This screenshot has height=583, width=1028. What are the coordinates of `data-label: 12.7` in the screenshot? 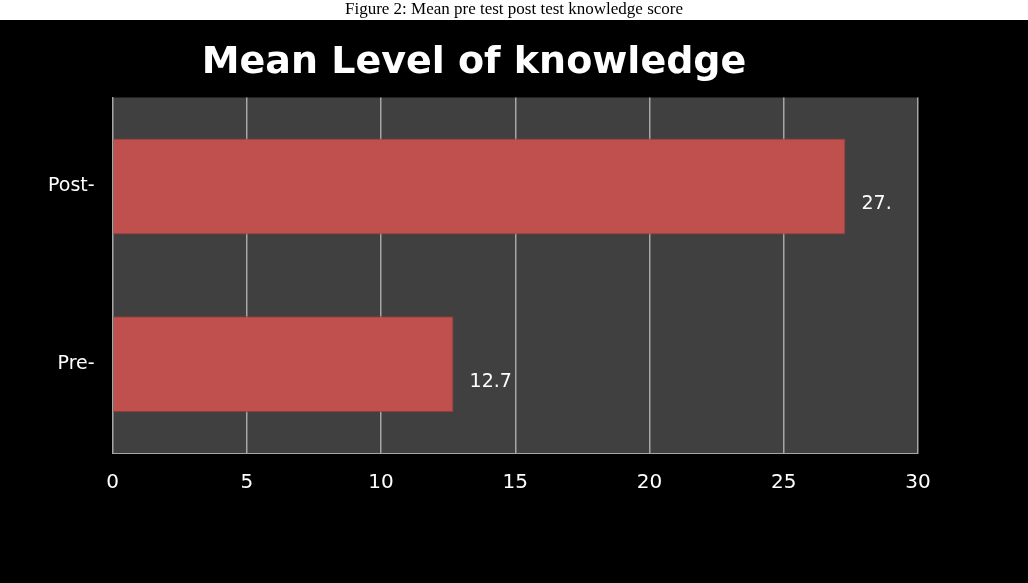 It's located at (490, 380).